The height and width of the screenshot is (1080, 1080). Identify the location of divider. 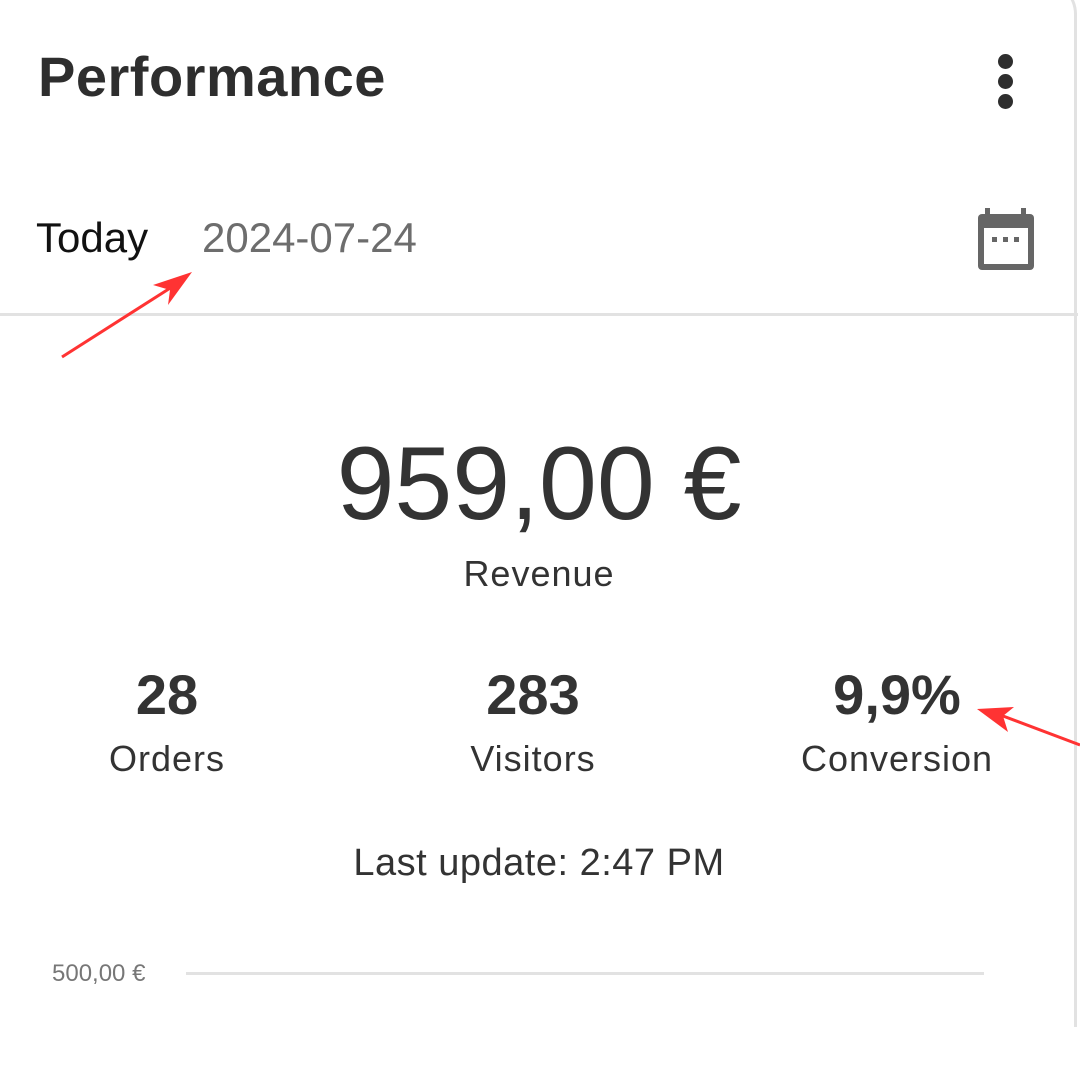
(539, 314).